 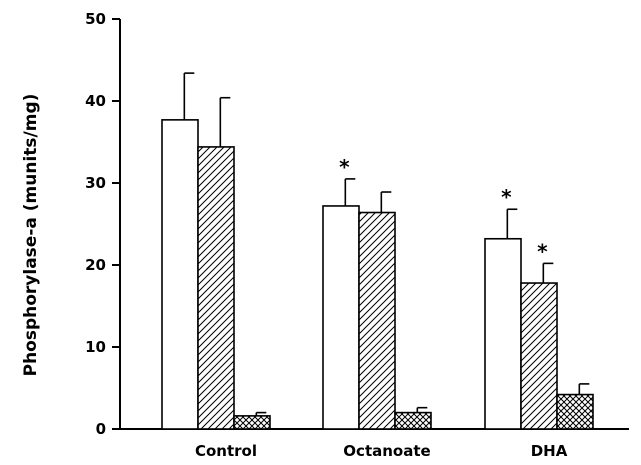 What do you see at coordinates (31, 235) in the screenshot?
I see `y-axis-label: Phosphorylase-a (munits/mg)` at bounding box center [31, 235].